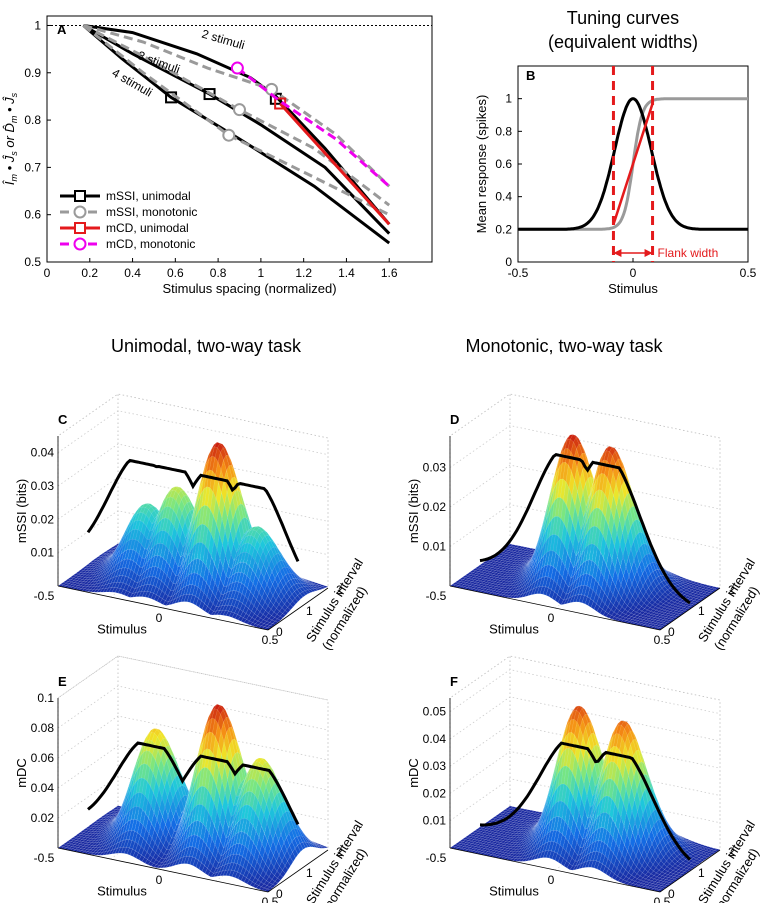 The width and height of the screenshot is (767, 903). Describe the element at coordinates (623, 42) in the screenshot. I see `panel-b-title-line: (equivalent widths)` at that location.